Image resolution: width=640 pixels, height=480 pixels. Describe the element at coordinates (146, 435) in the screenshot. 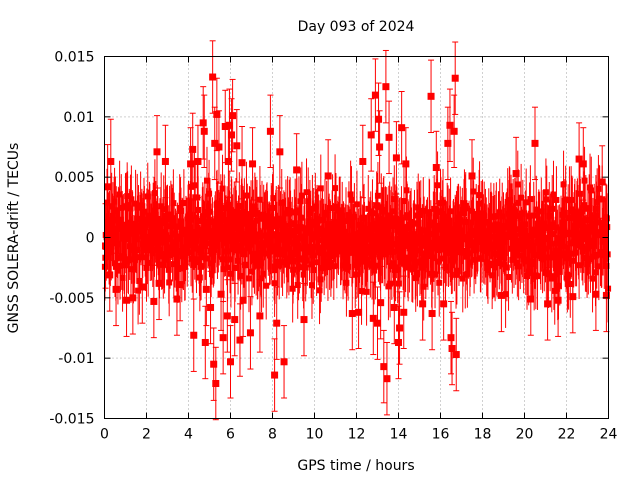

I see `x-tick-label: 2` at that location.